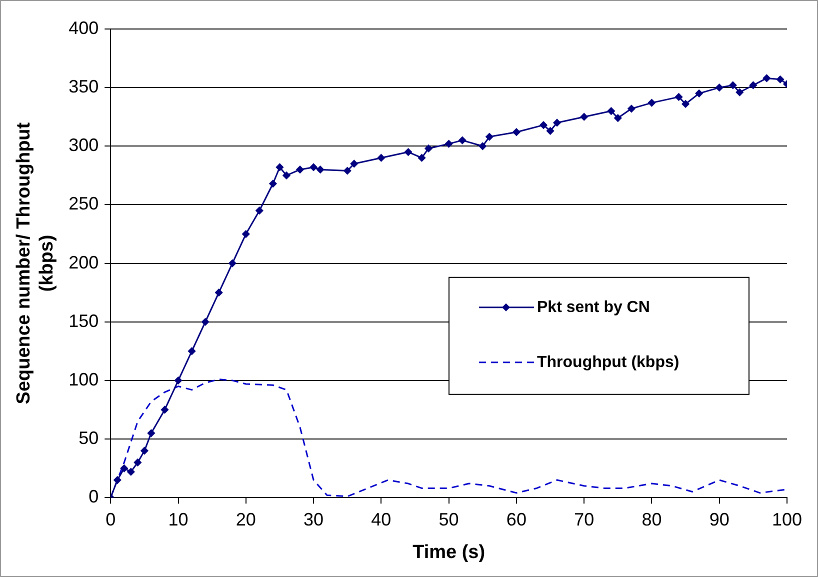 The height and width of the screenshot is (577, 818). Describe the element at coordinates (448, 519) in the screenshot. I see `x-tick-label: 50` at that location.